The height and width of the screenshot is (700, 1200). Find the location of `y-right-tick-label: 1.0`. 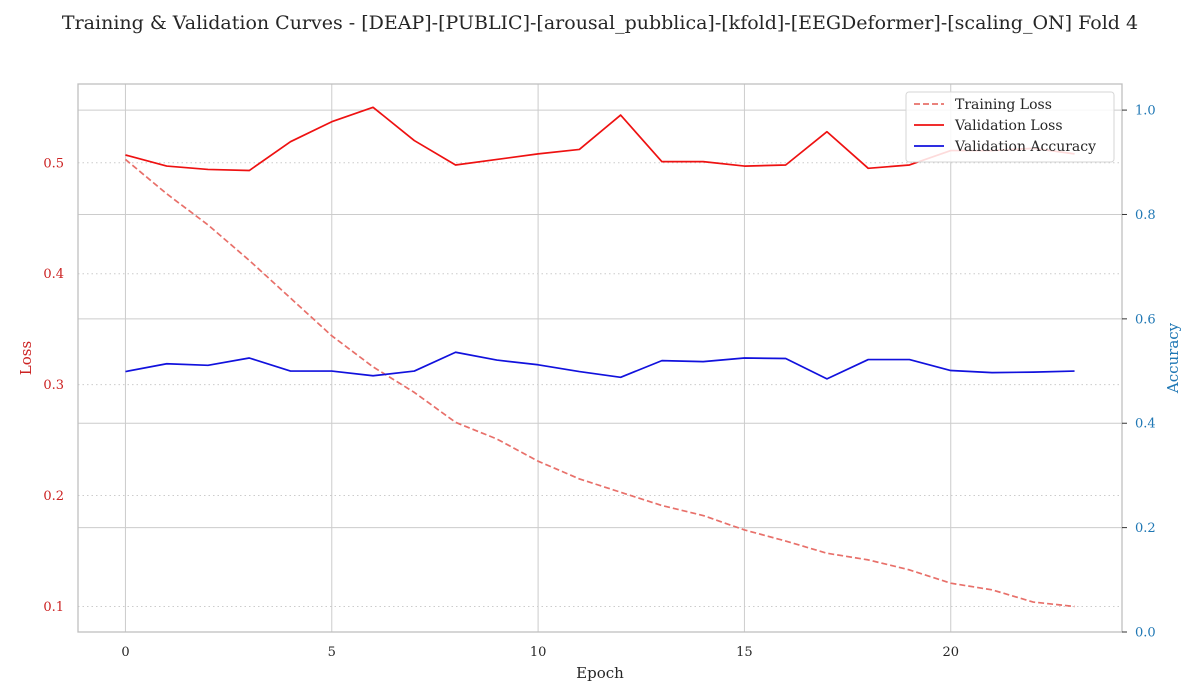

y-right-tick-label: 1.0 is located at coordinates (1145, 111).